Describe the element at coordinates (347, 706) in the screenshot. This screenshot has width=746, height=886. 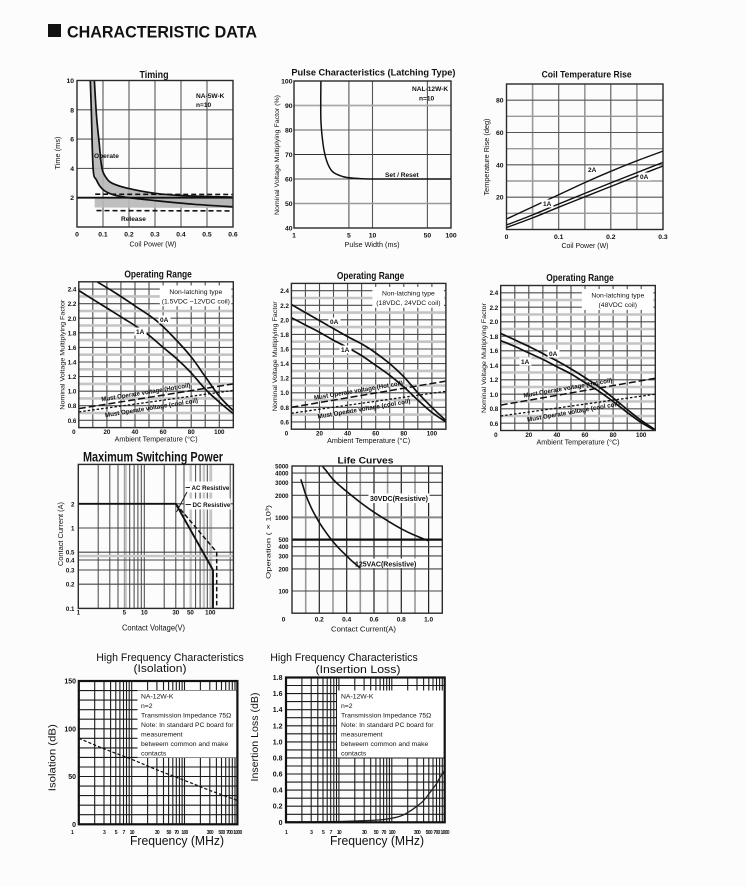
I see `svg-text: n=2` at that location.